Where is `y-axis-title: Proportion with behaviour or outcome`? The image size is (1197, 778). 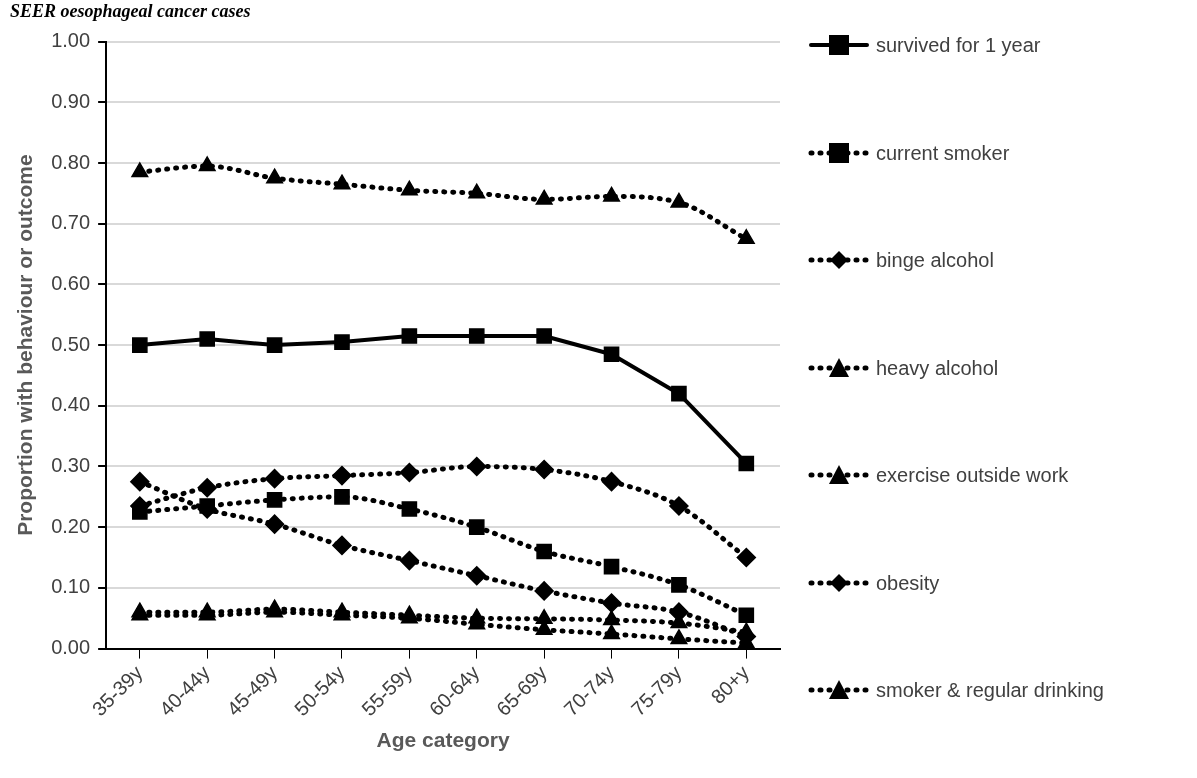
y-axis-title: Proportion with behaviour or outcome is located at coordinates (25, 345).